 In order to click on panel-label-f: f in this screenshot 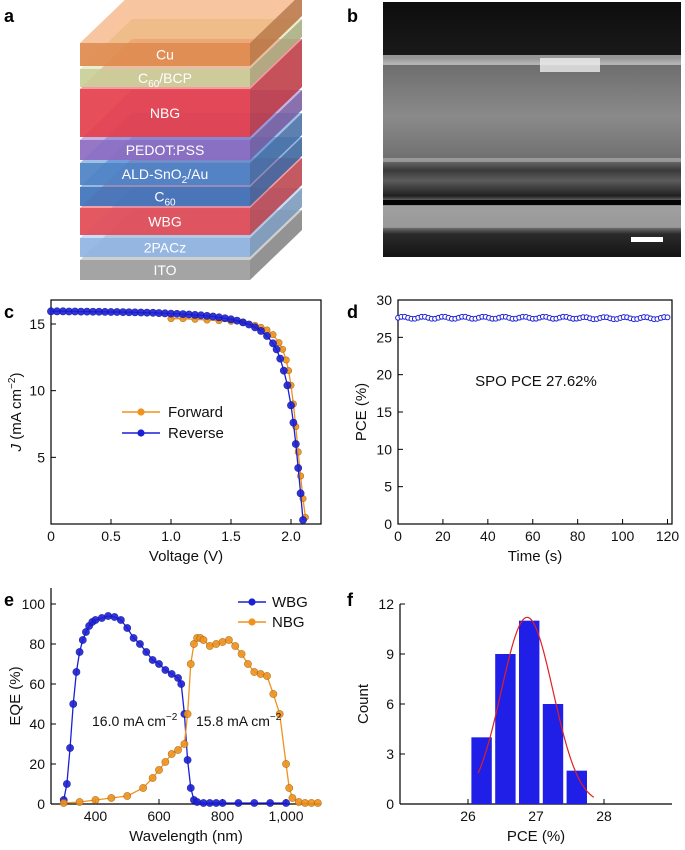, I will do `click(350, 600)`.